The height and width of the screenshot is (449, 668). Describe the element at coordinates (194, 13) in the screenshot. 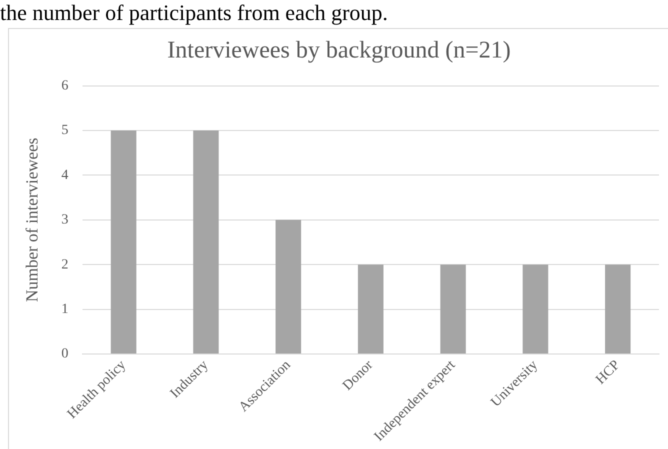

I see `text: the number of participants from each group.` at that location.